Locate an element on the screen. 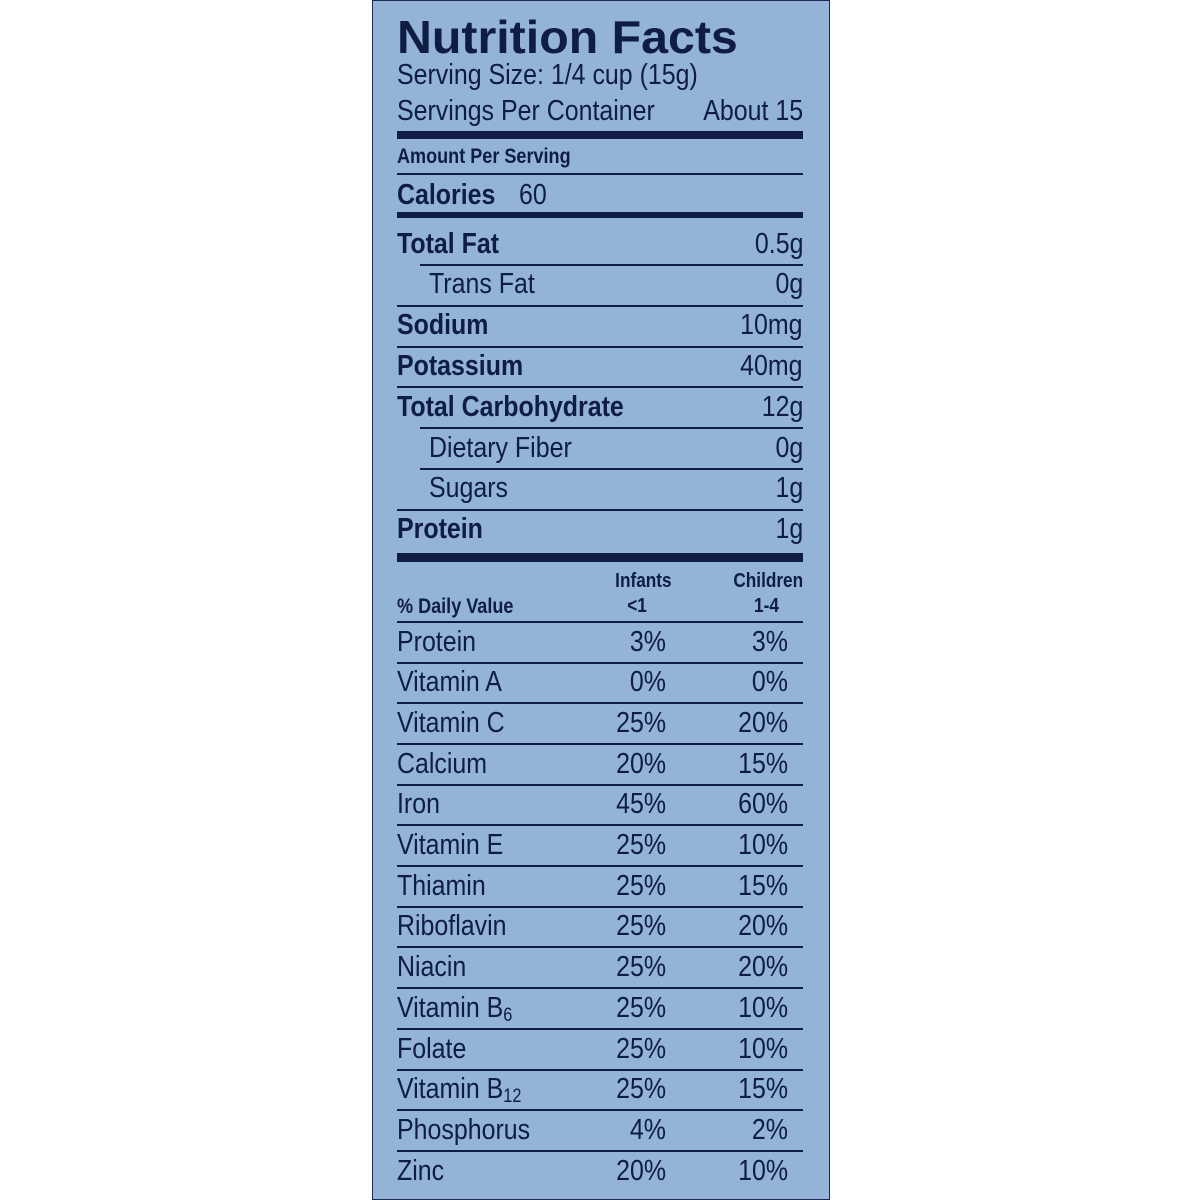  calories-value: 60 is located at coordinates (533, 194).